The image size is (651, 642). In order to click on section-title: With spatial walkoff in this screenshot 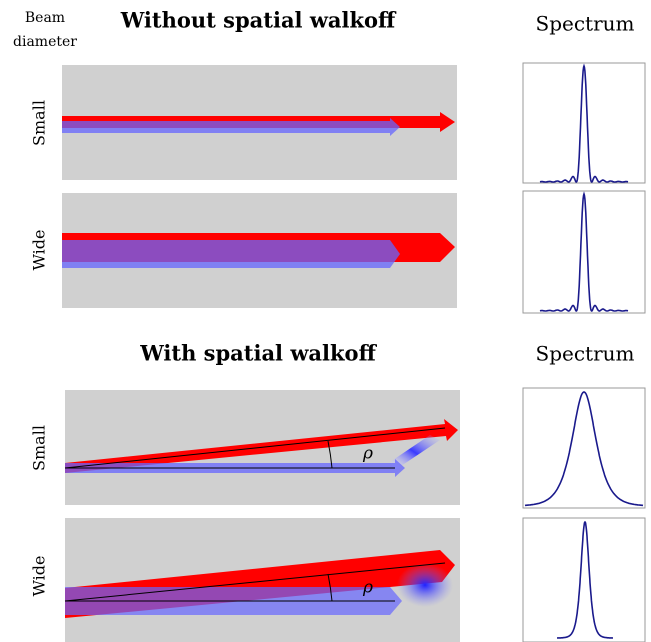, I will do `click(258, 353)`.